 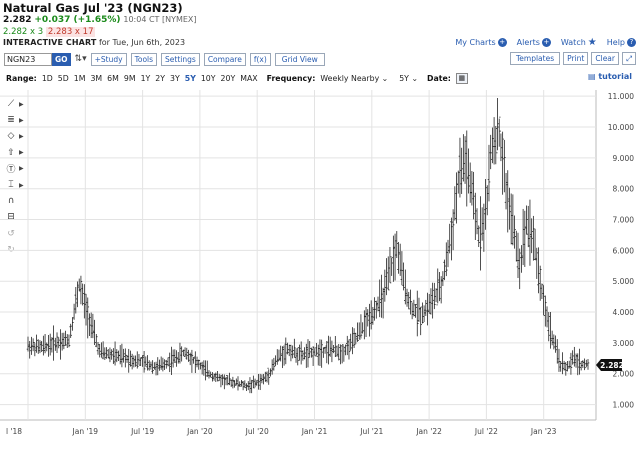 What do you see at coordinates (113, 78) in the screenshot?
I see `range-option-6m: 6M` at bounding box center [113, 78].